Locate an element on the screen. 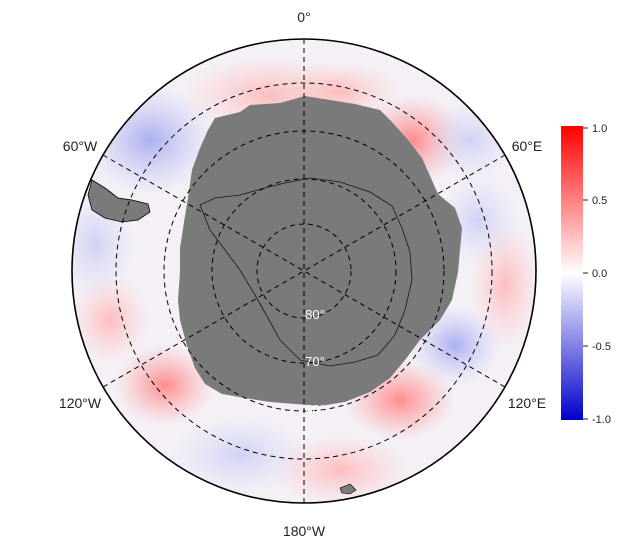 The width and height of the screenshot is (625, 552). lon-label-60e: 60°E is located at coordinates (527, 146).